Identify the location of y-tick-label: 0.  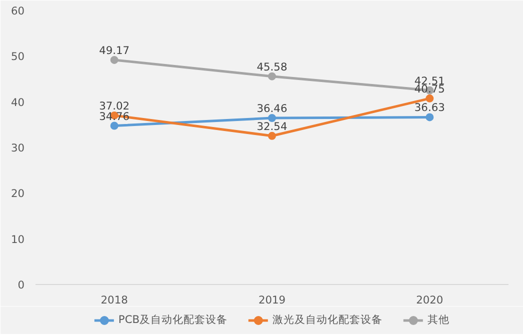
(21, 285).